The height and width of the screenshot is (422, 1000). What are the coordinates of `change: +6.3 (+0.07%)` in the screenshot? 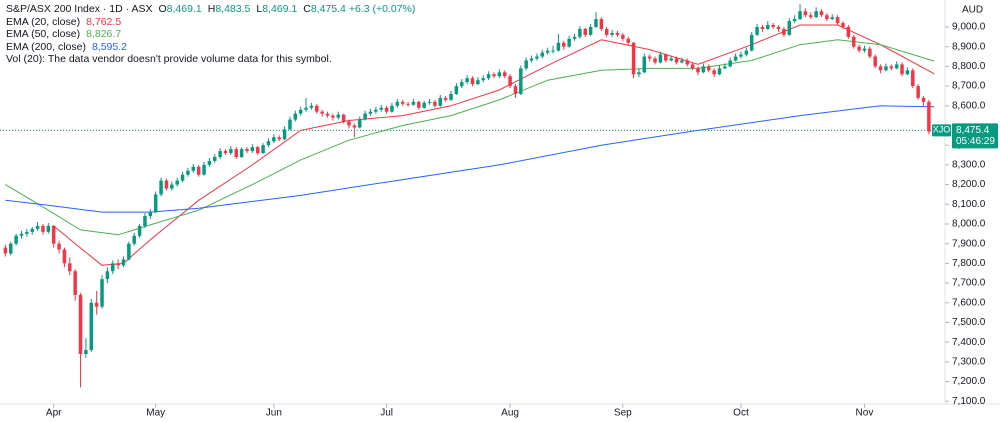 It's located at (382, 9).